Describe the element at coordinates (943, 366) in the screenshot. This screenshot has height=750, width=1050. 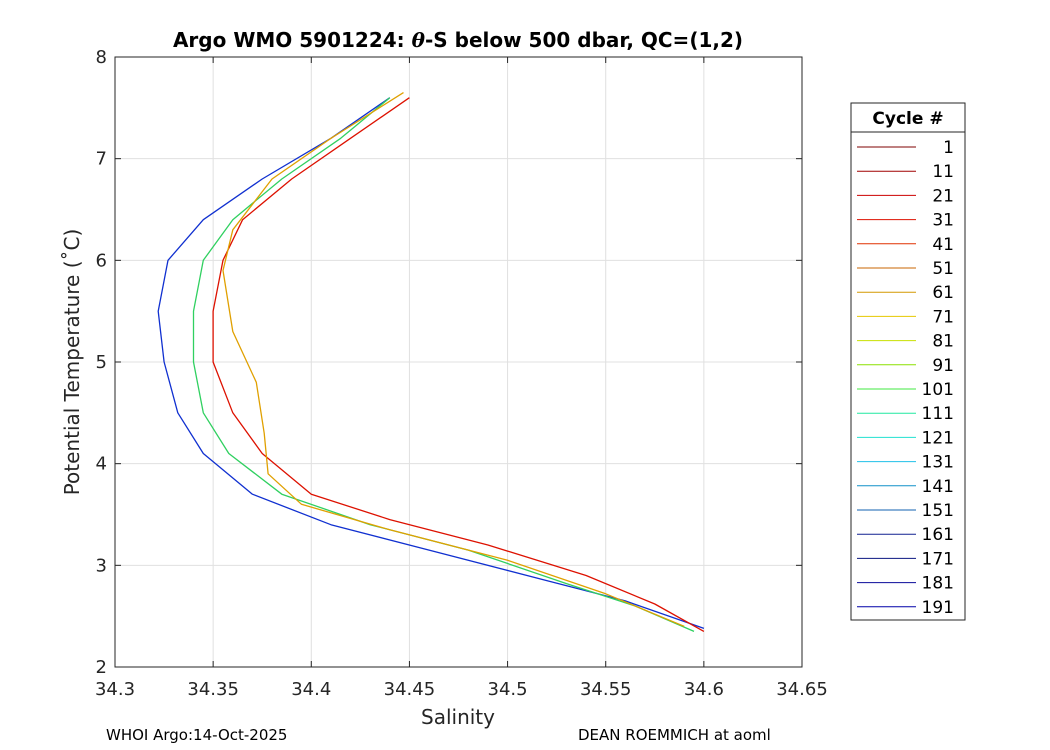
I see `legend-label: 91` at that location.